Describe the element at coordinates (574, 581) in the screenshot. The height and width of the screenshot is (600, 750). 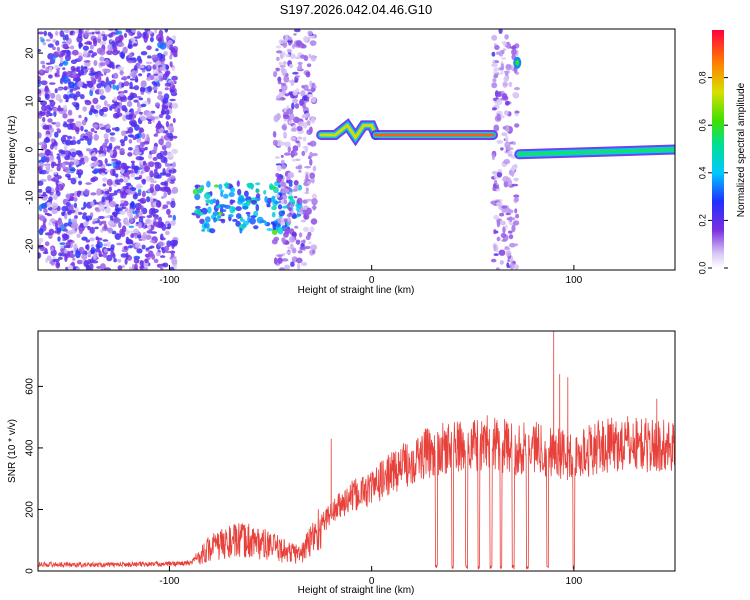
I see `snr-x-tick-label: 100` at that location.